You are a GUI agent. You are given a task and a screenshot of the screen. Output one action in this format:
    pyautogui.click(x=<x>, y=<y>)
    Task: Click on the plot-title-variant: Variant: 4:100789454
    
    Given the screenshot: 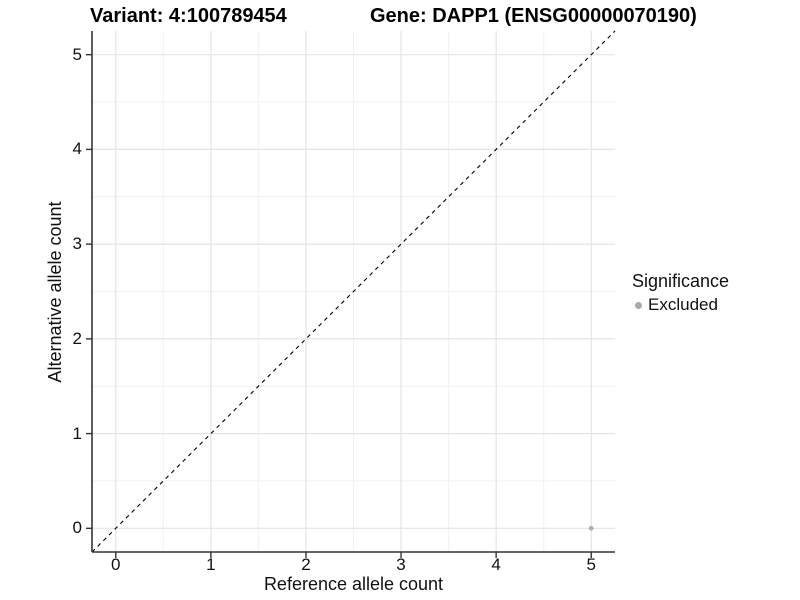 What is the action you would take?
    pyautogui.click(x=188, y=16)
    